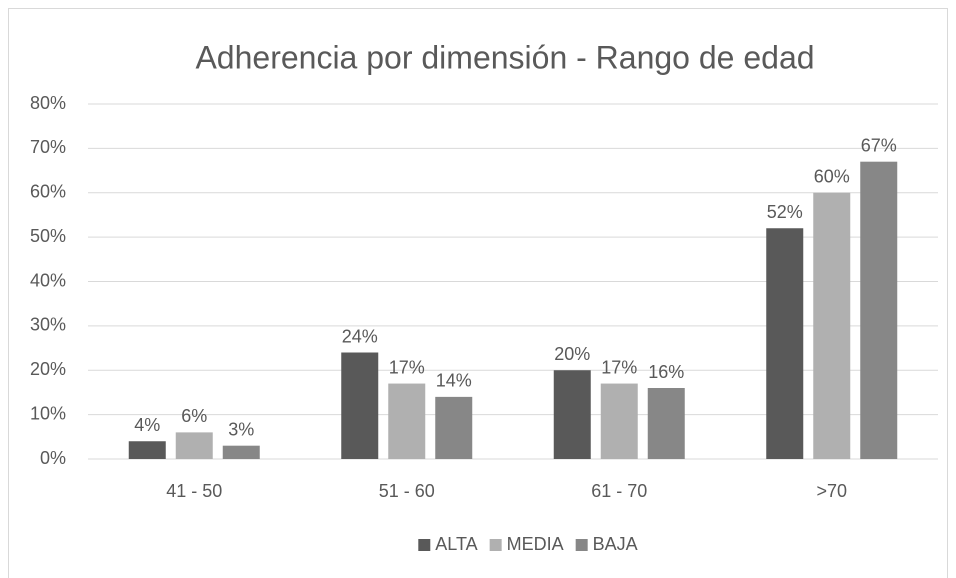 The height and width of the screenshot is (578, 956). Describe the element at coordinates (48, 103) in the screenshot. I see `y-tick-label: 80%` at that location.